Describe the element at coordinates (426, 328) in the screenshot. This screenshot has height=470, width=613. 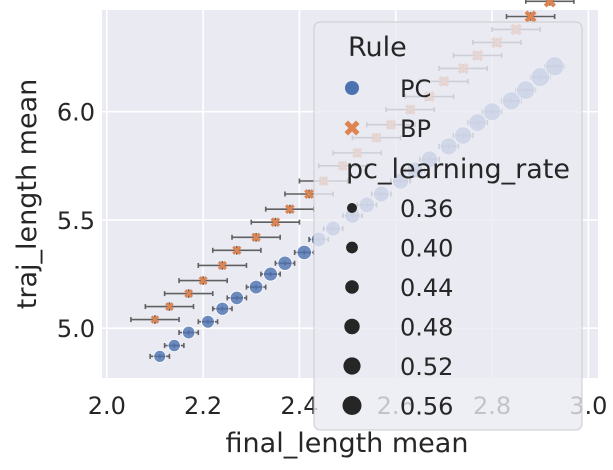
I see `legend-size-label: 0.48` at that location.